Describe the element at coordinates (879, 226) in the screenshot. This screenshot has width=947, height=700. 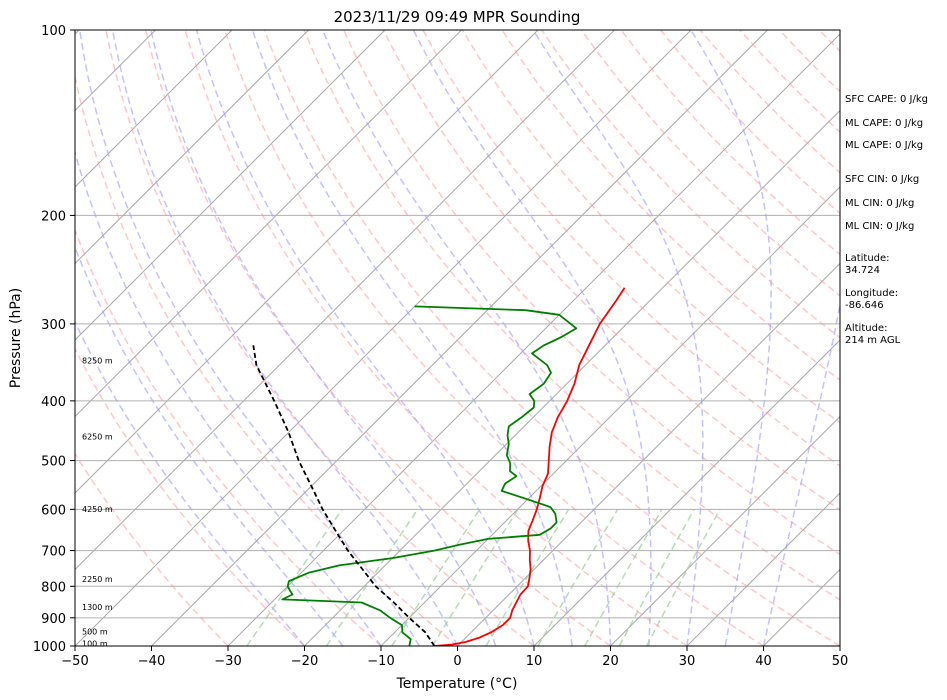
I see `ml-cin-text-2: ML CIN: 0 J/kg` at that location.